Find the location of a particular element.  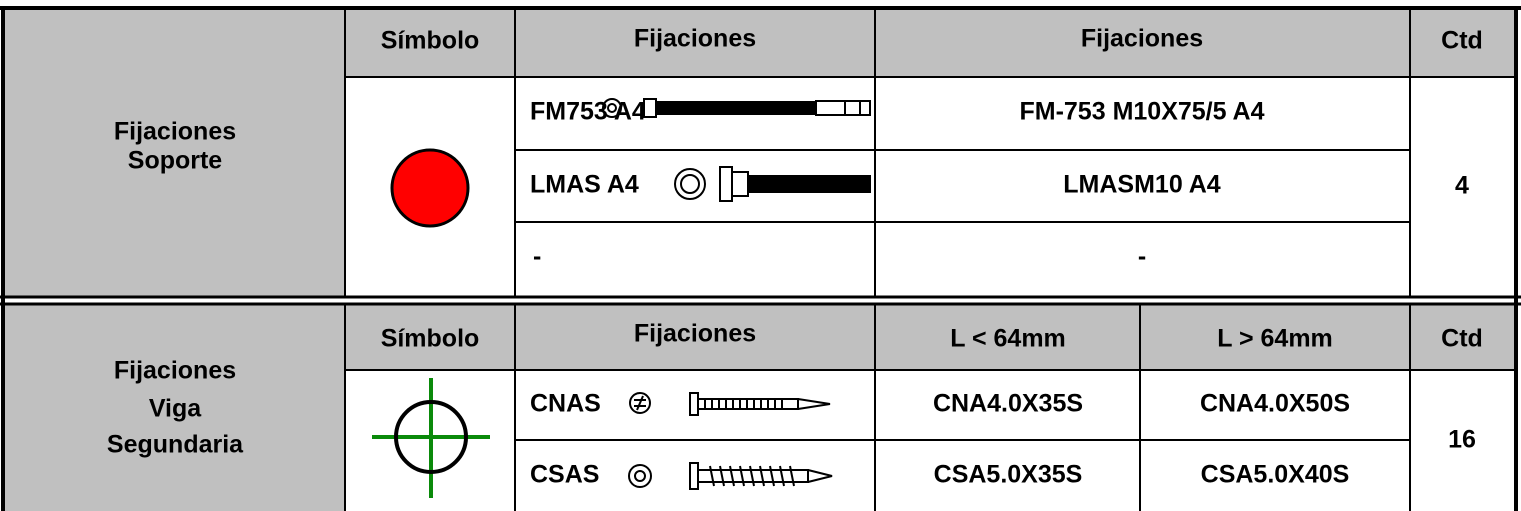

header-cell: L > 64mm is located at coordinates (1275, 339).